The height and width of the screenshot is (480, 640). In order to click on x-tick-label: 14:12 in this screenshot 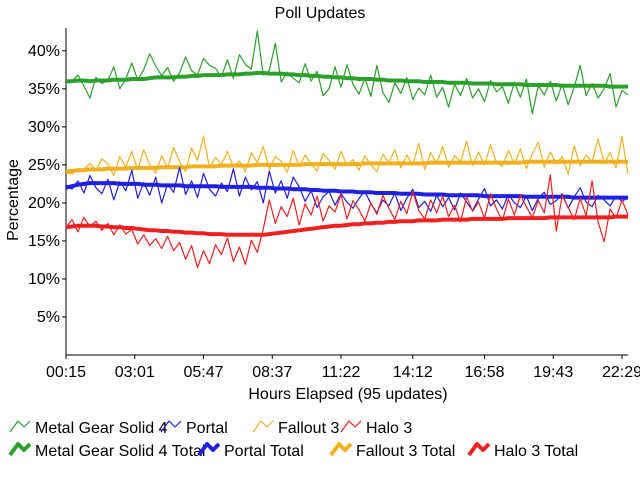, I will do `click(413, 372)`.